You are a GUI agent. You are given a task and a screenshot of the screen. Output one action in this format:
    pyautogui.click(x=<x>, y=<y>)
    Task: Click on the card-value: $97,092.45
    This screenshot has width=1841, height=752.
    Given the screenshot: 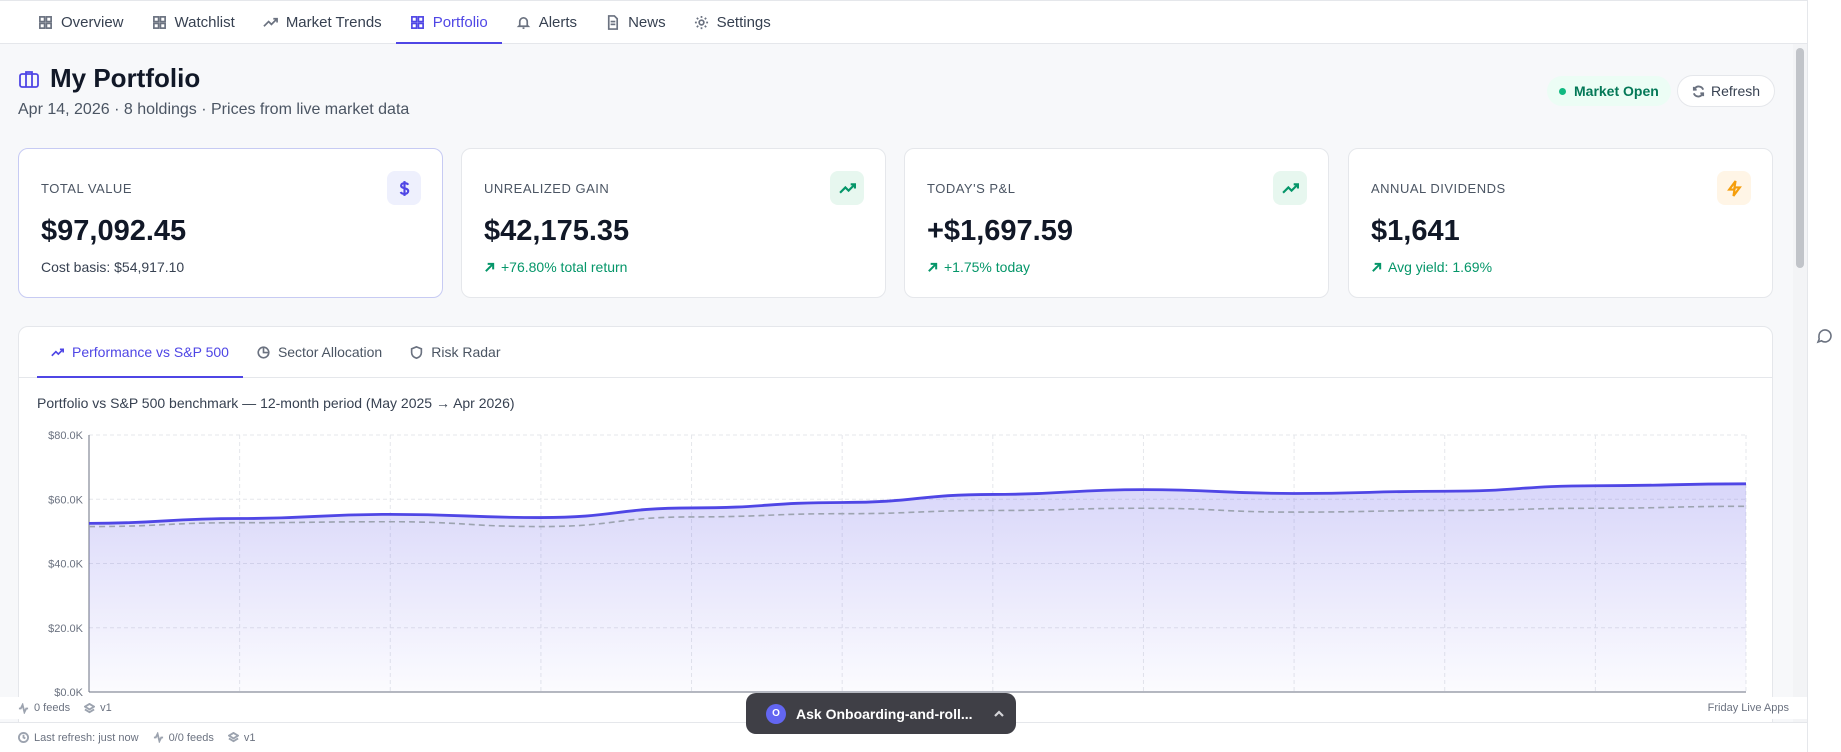 What is the action you would take?
    pyautogui.click(x=114, y=231)
    